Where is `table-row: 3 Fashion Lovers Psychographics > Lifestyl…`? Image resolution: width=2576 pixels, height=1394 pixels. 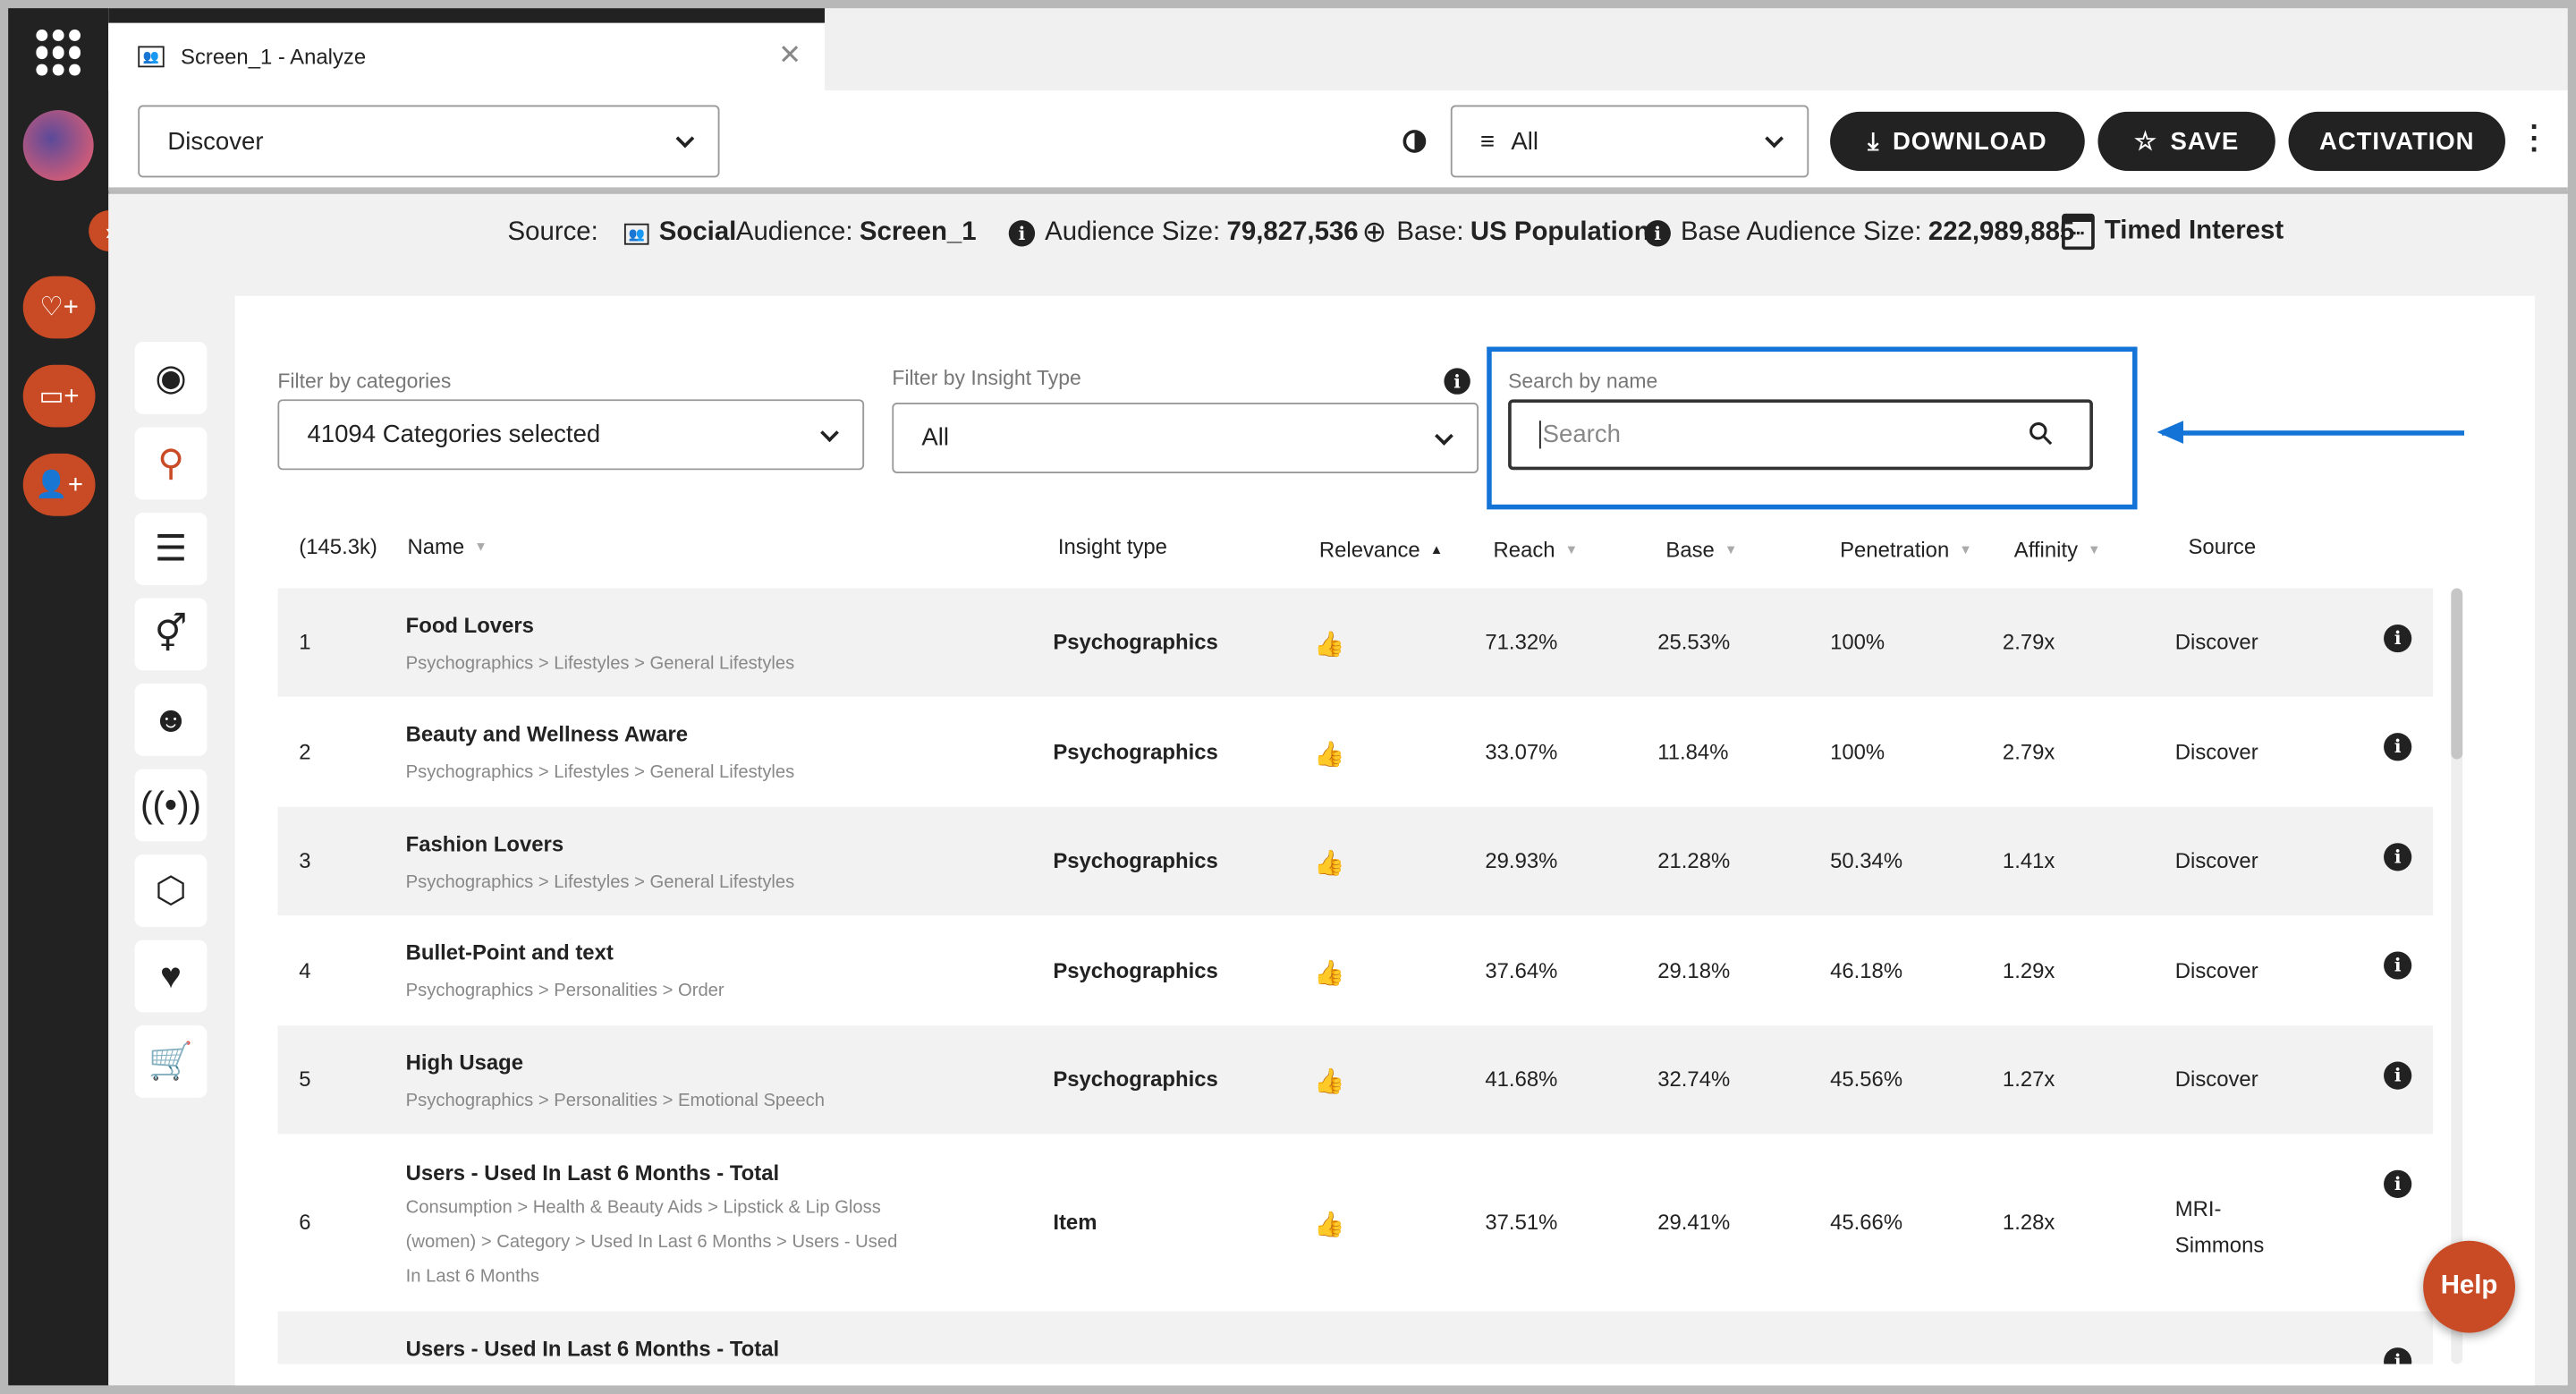
table-row: 3 Fashion Lovers Psychographics > Lifestyl… is located at coordinates (1355, 861).